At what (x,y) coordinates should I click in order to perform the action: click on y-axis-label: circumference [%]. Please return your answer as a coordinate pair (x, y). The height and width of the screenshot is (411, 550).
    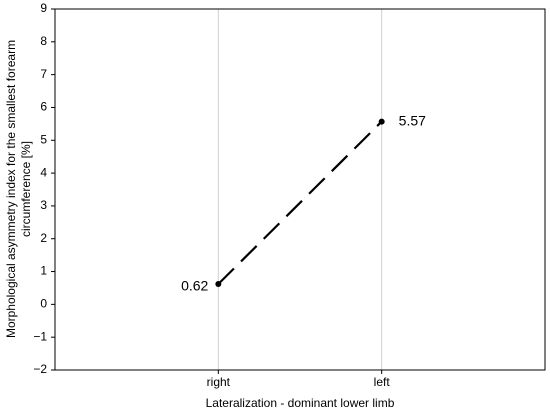
    Looking at the image, I should click on (26, 189).